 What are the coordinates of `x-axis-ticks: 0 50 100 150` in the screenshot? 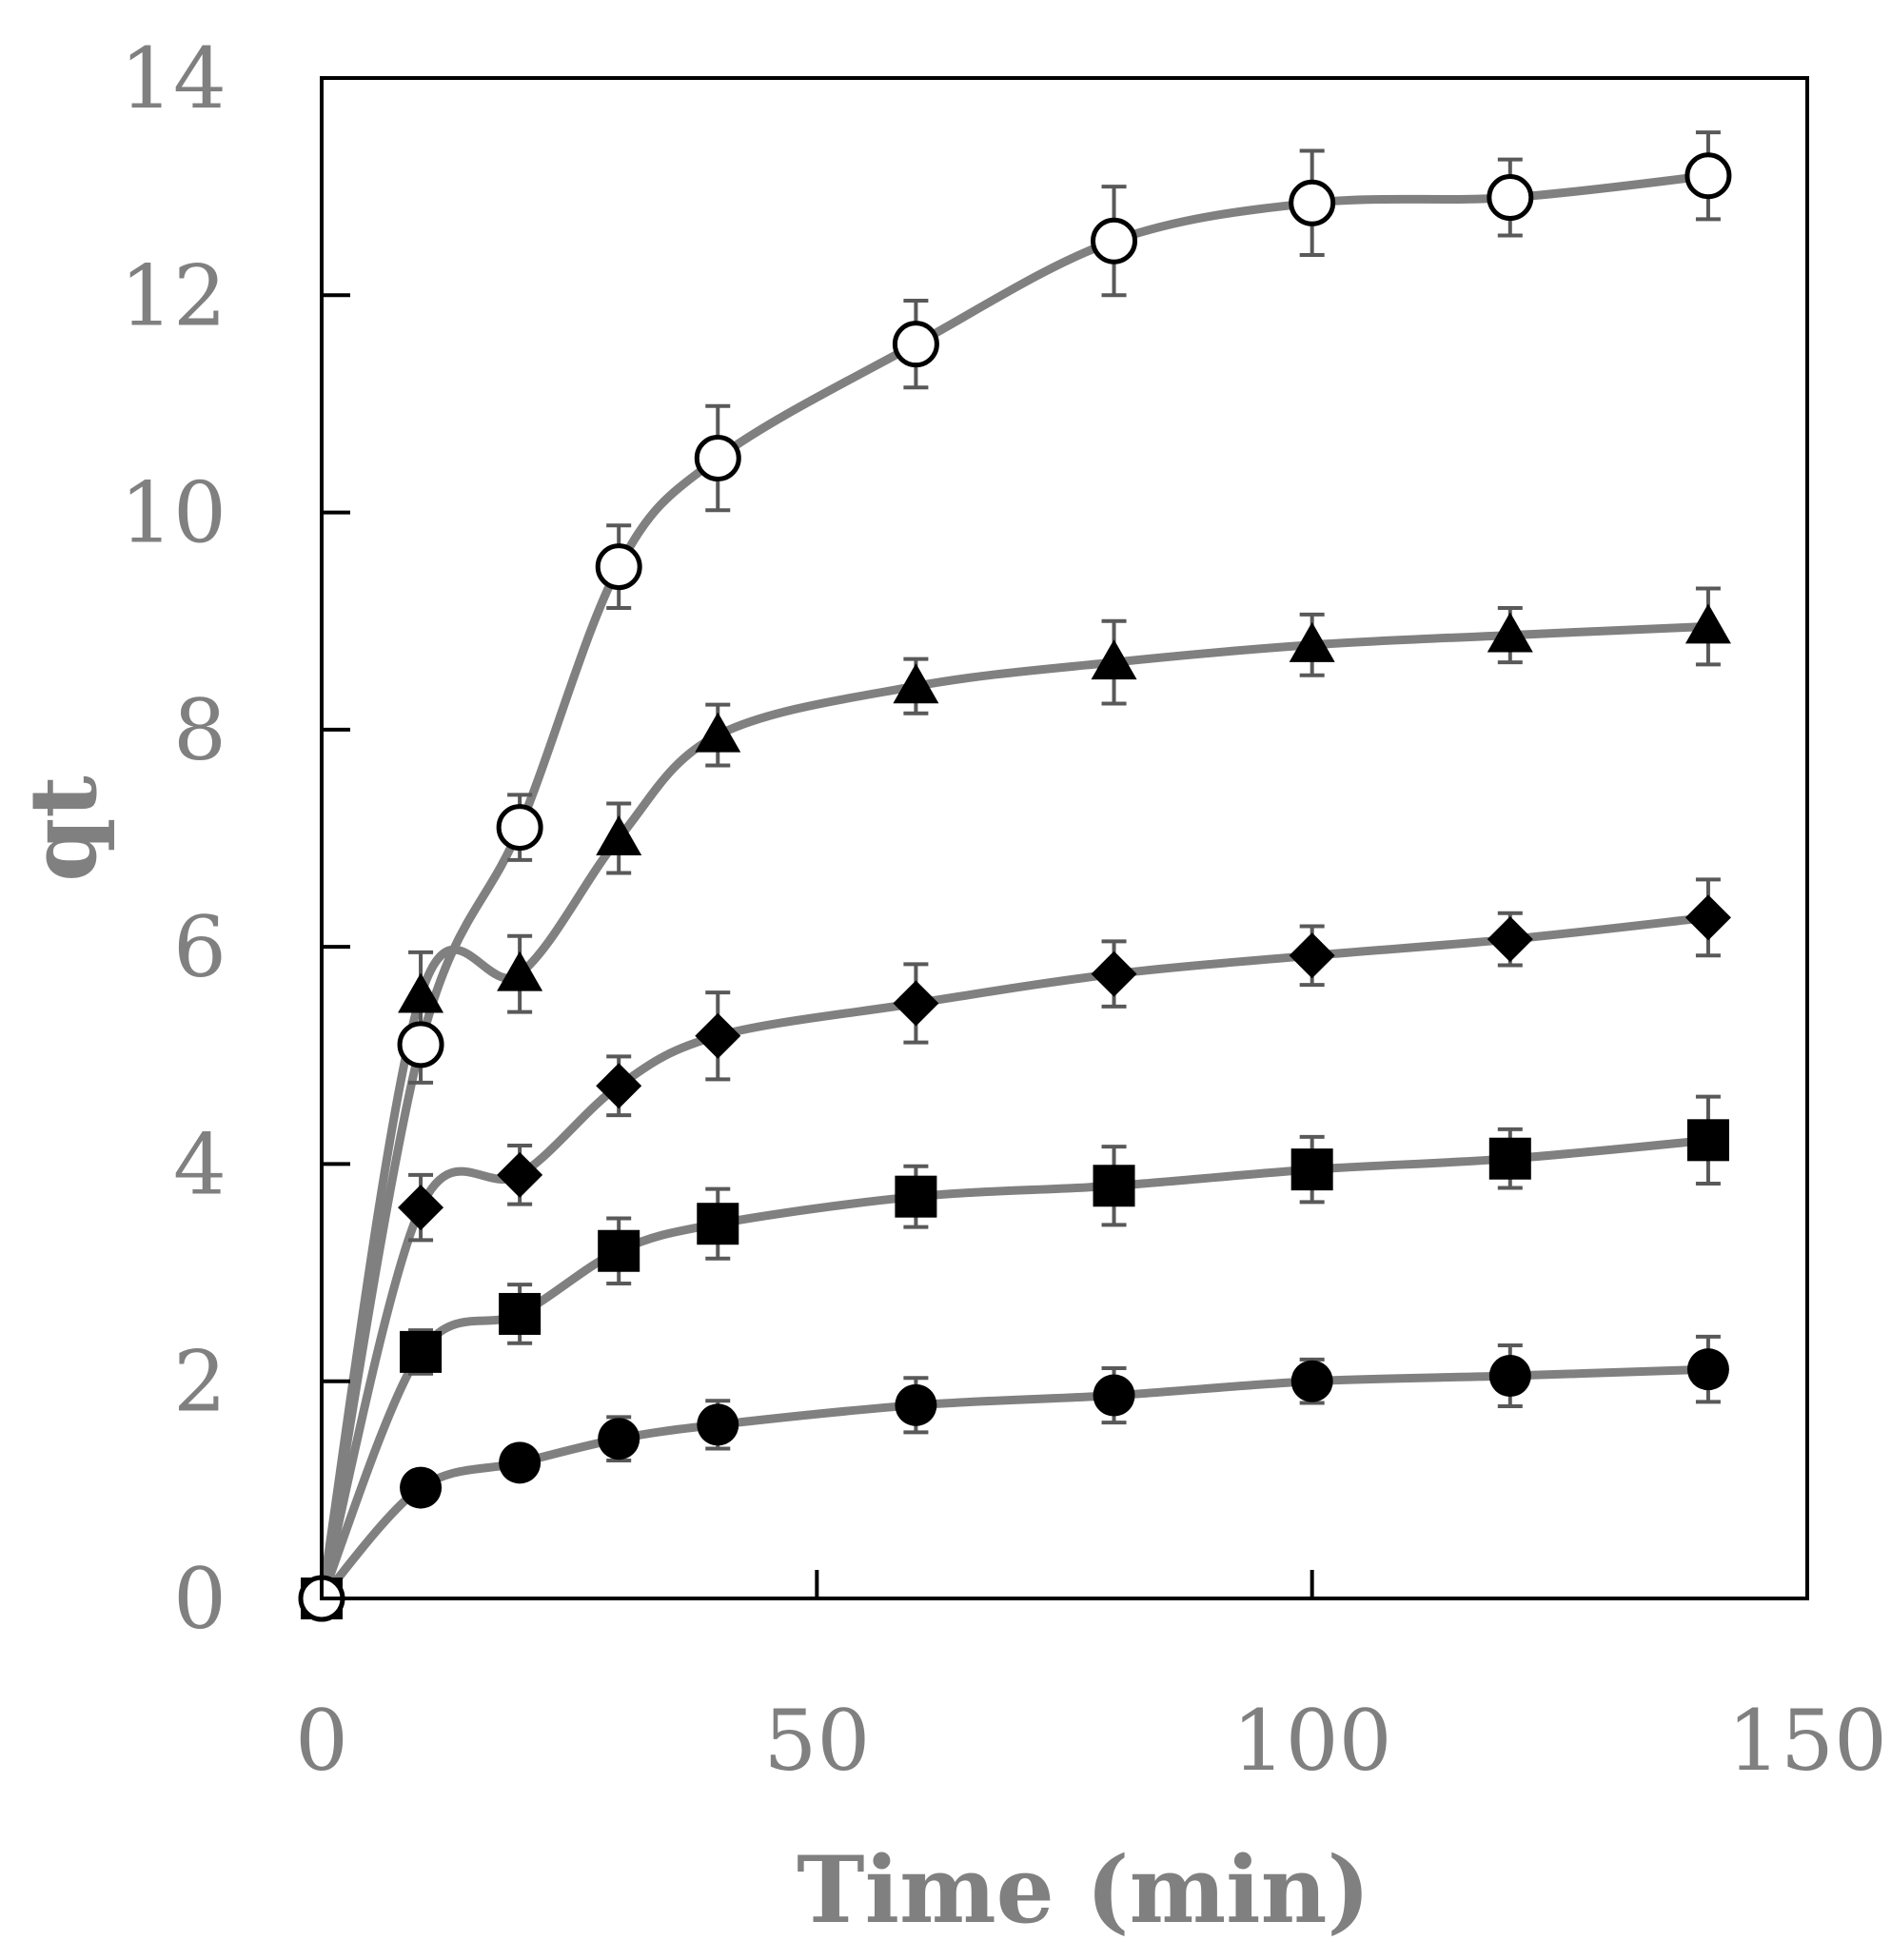 It's located at (1091, 1680).